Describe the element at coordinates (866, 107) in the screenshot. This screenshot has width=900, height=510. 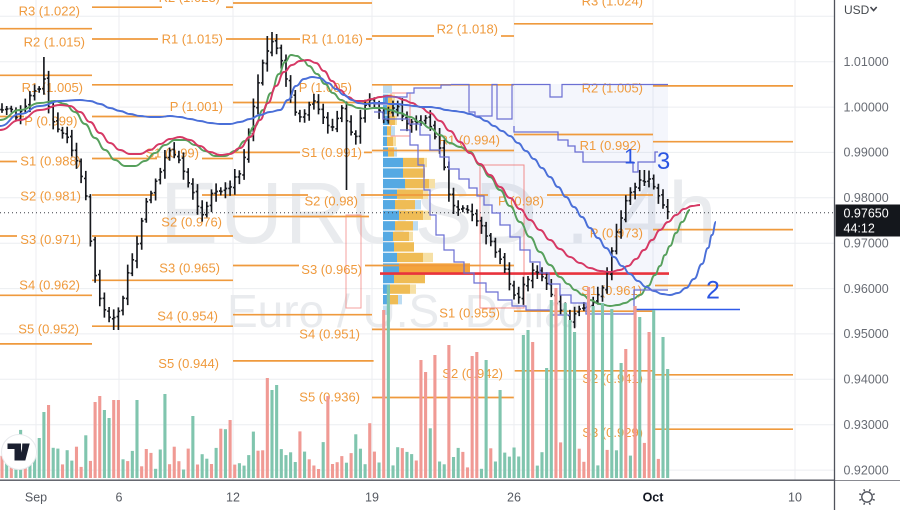
I see `svg-text: 1.00000` at that location.